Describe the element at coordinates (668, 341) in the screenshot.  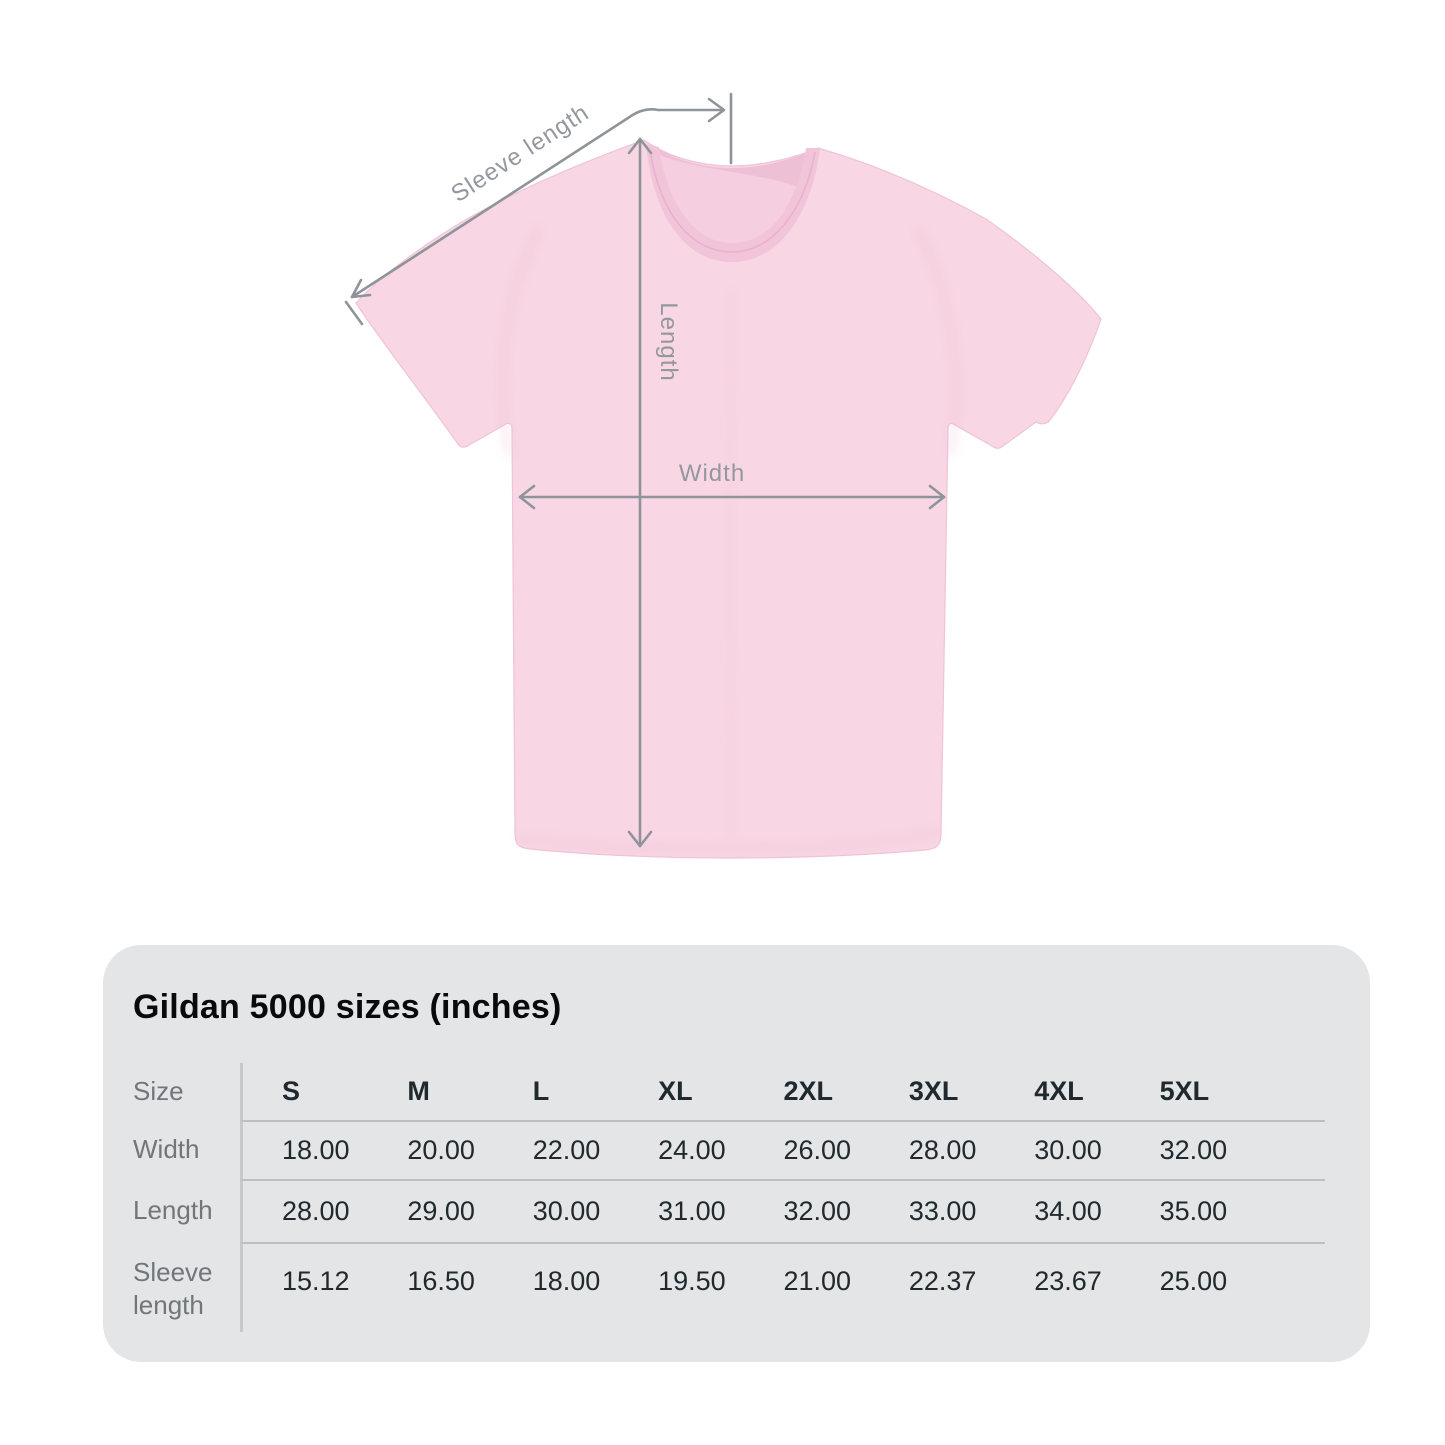
I see `length-label: Length` at that location.